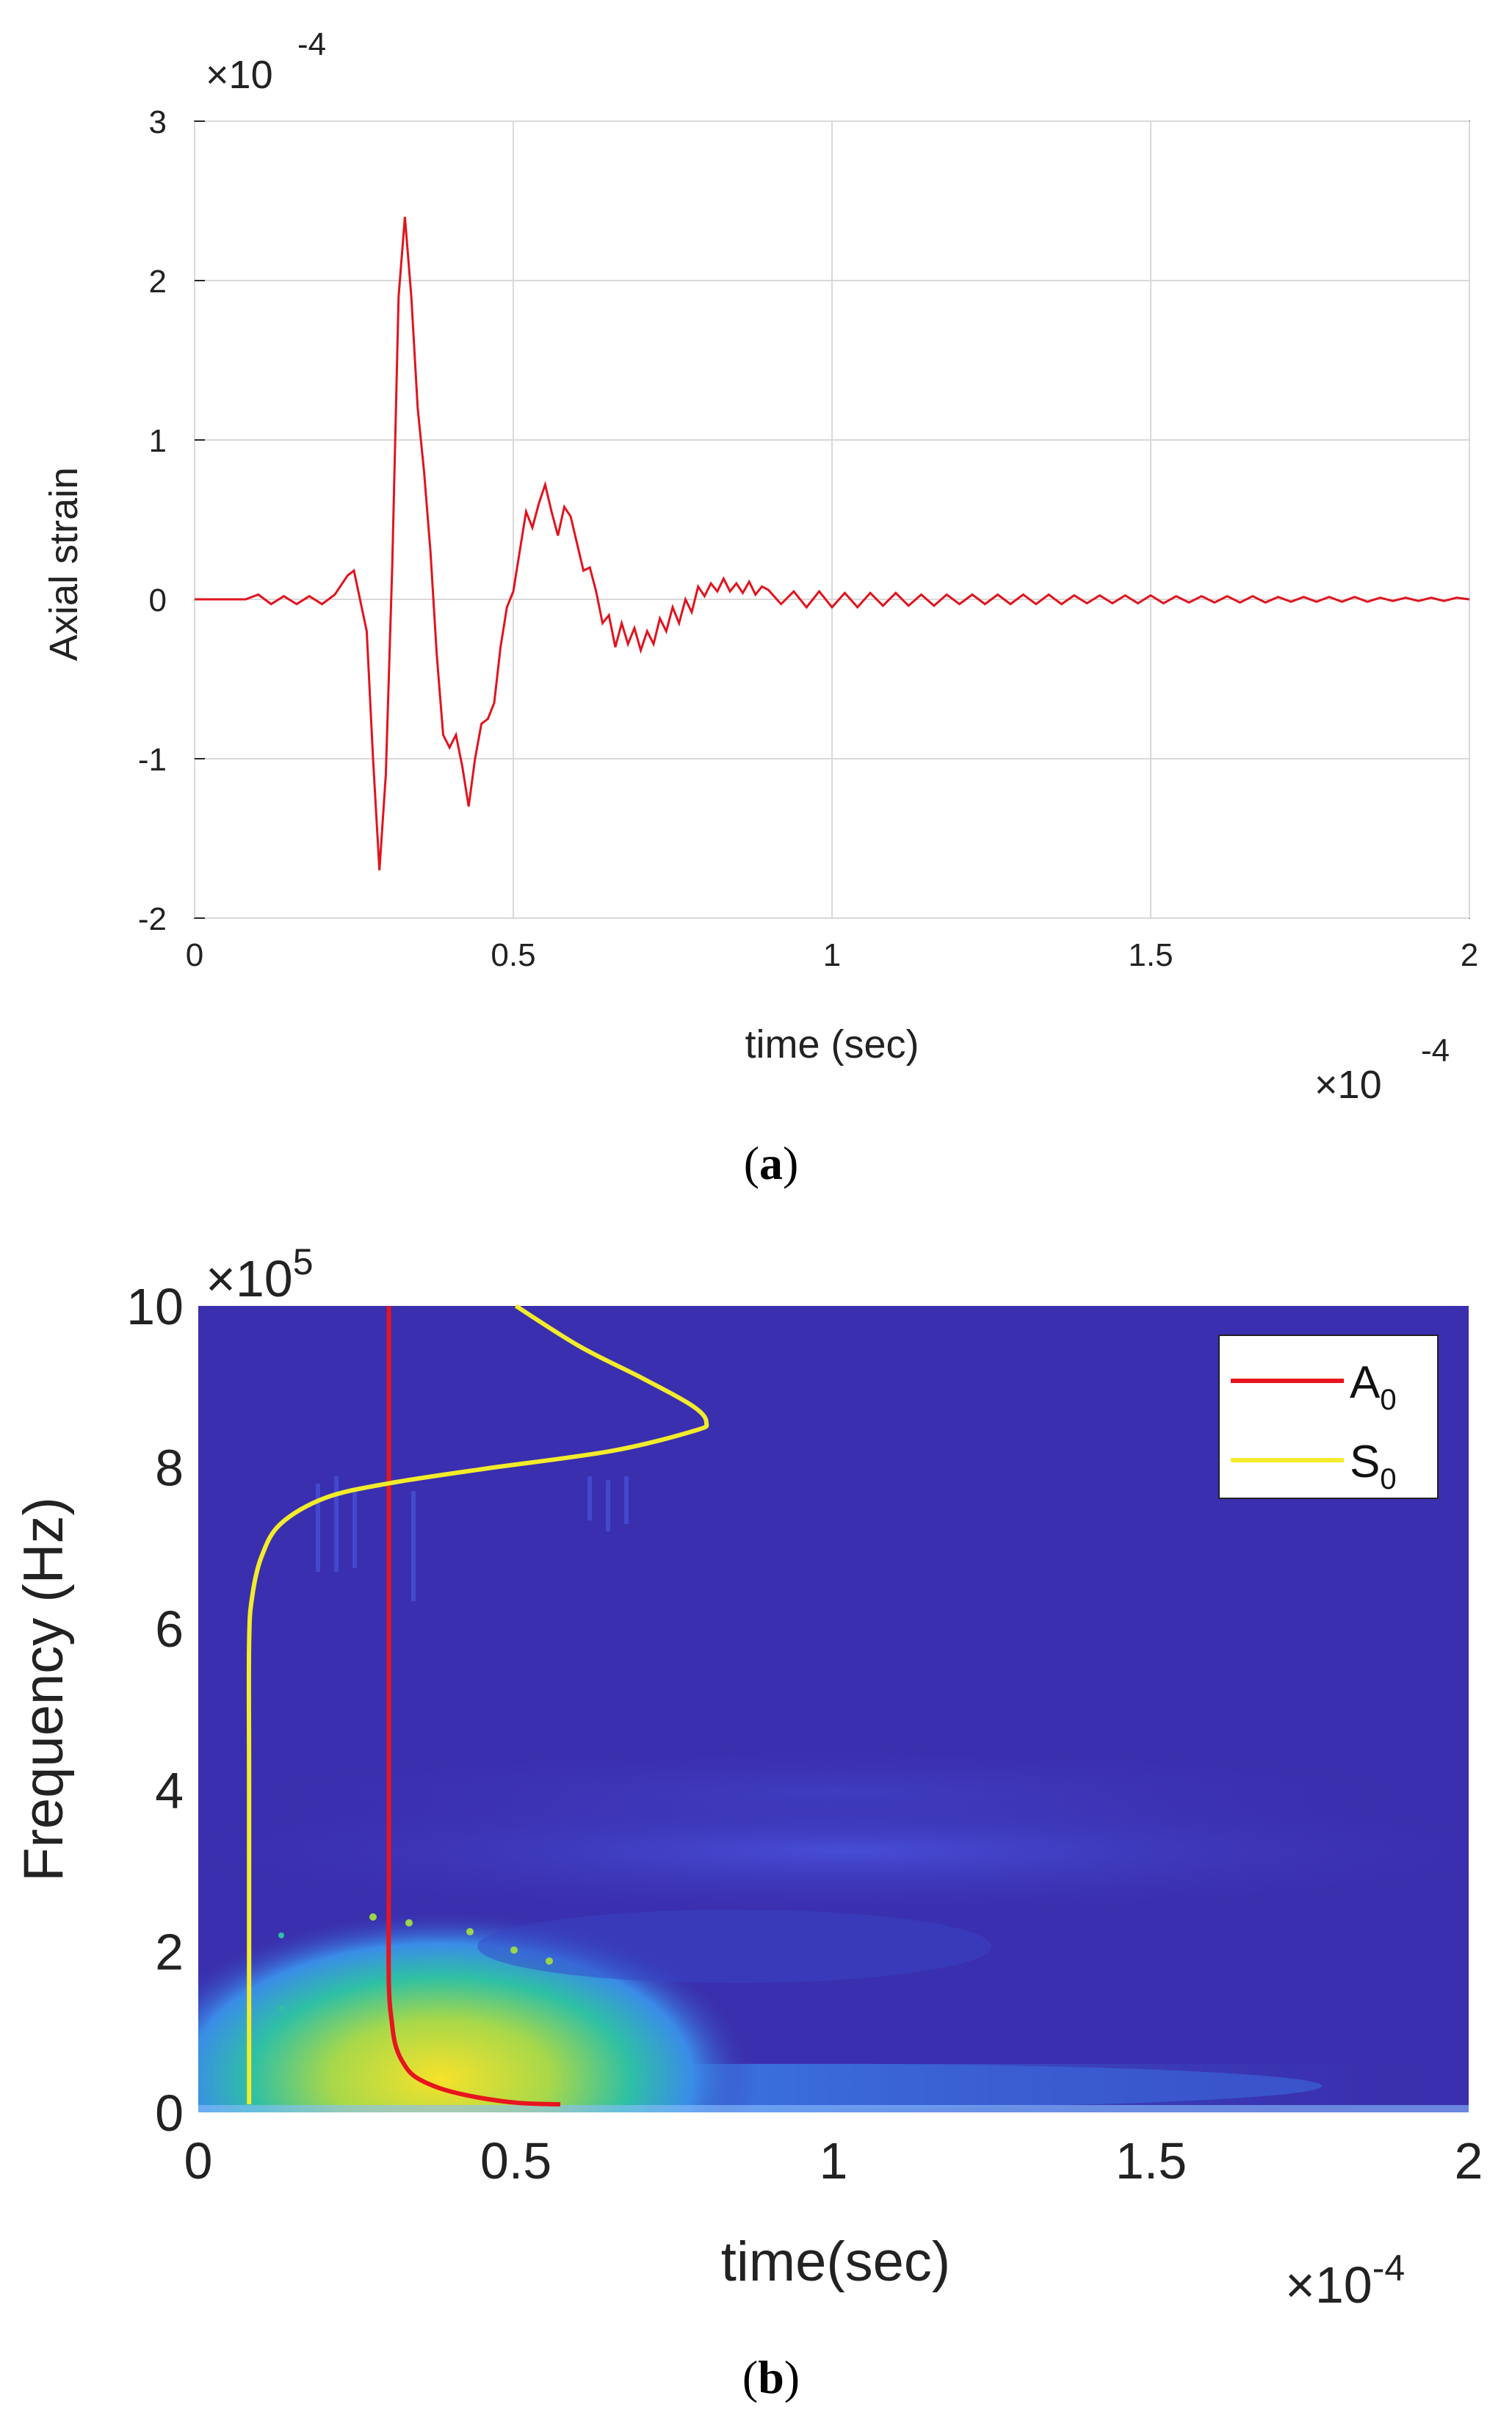 This screenshot has height=2426, width=1512. What do you see at coordinates (169, 1468) in the screenshot?
I see `panel-b-y-tick-label: 8` at bounding box center [169, 1468].